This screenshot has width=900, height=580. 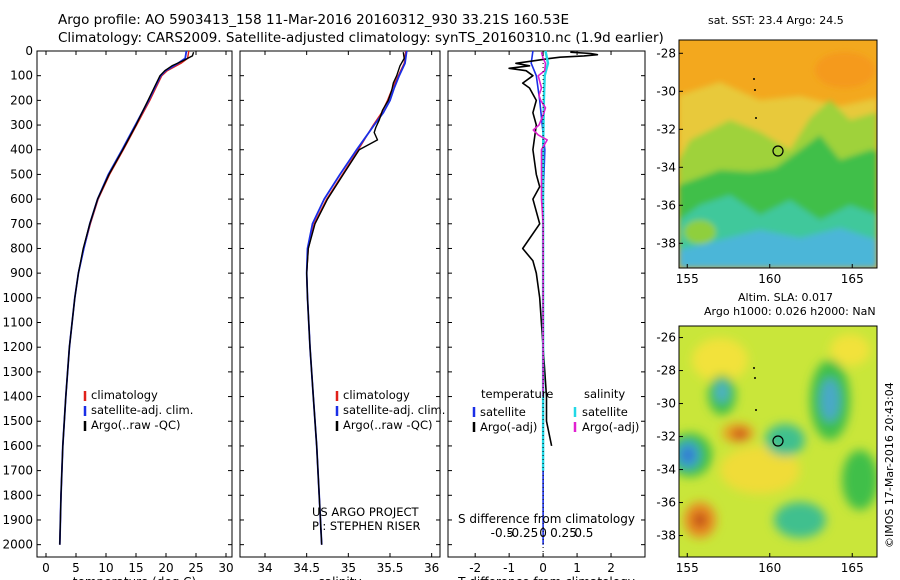 I want to click on annotation-project: US ARGO PROJECT, so click(x=366, y=512).